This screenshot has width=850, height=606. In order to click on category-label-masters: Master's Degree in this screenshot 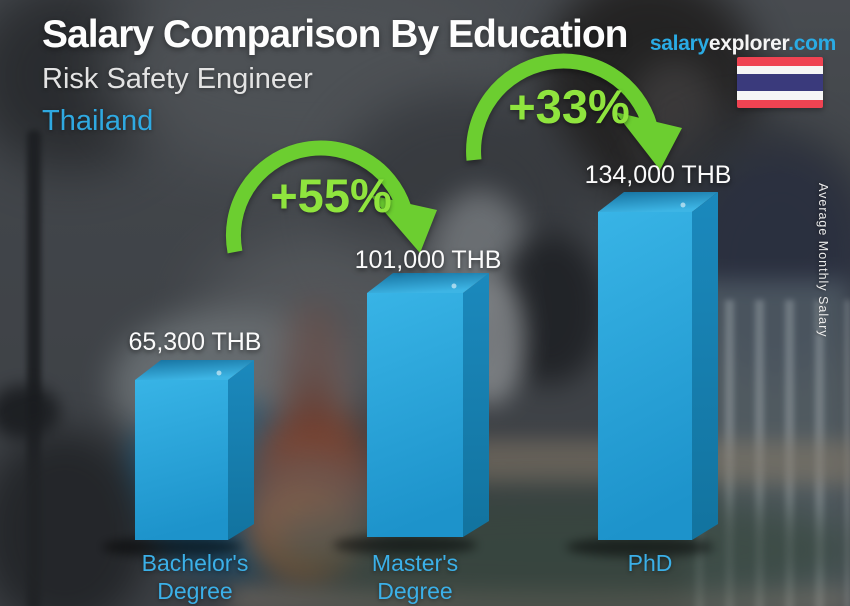, I will do `click(415, 577)`.